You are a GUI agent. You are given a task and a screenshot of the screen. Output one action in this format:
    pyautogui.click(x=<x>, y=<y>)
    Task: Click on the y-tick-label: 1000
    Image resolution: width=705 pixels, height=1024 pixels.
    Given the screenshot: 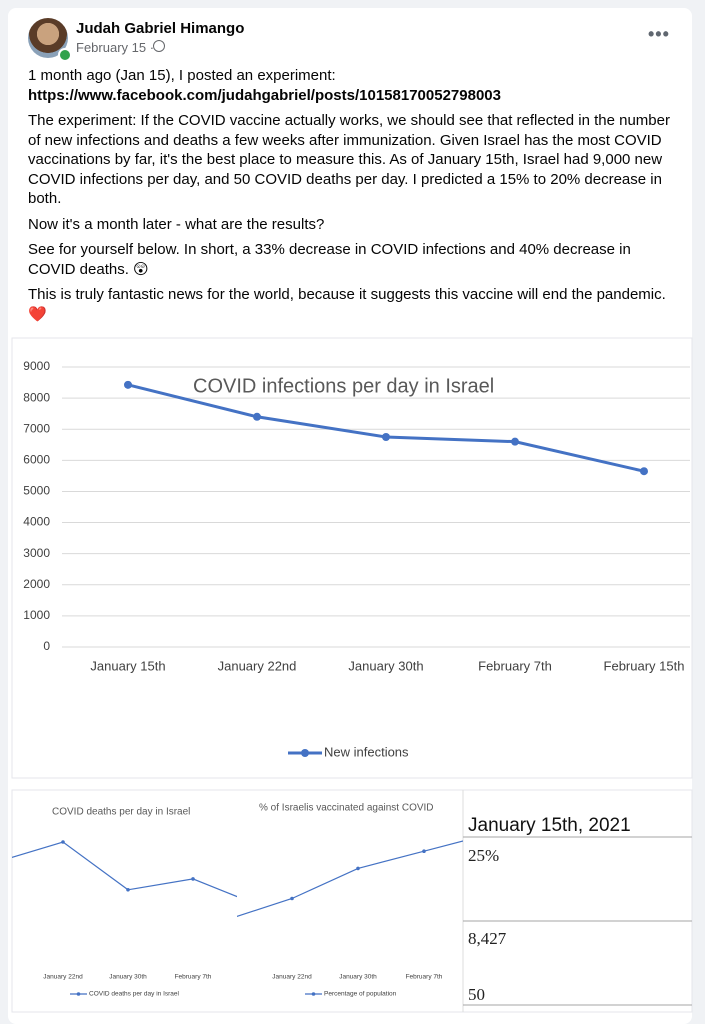 What is the action you would take?
    pyautogui.click(x=36, y=615)
    